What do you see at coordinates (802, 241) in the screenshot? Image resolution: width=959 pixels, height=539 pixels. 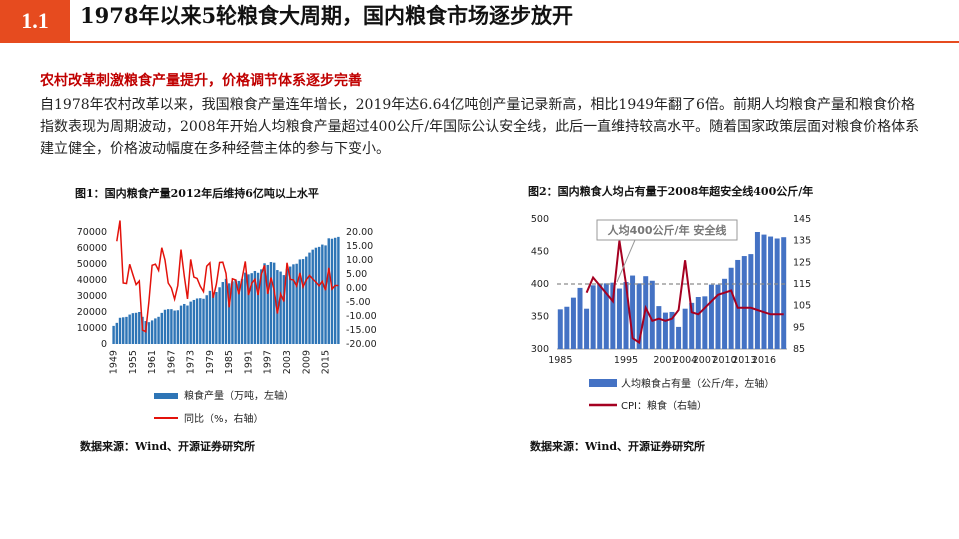 I see `right-tick-label: 135` at bounding box center [802, 241].